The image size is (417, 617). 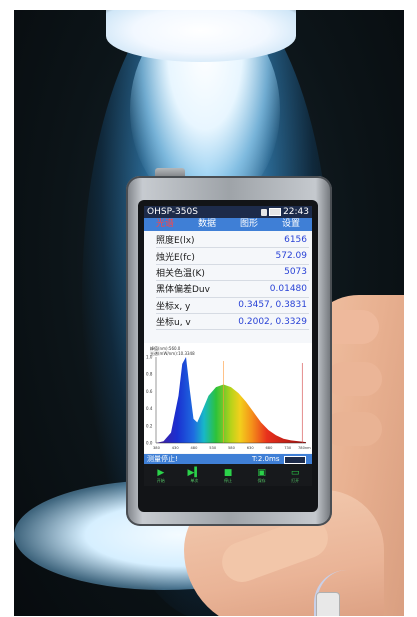 What do you see at coordinates (261, 472) in the screenshot?
I see `save-icon: ▣` at bounding box center [261, 472].